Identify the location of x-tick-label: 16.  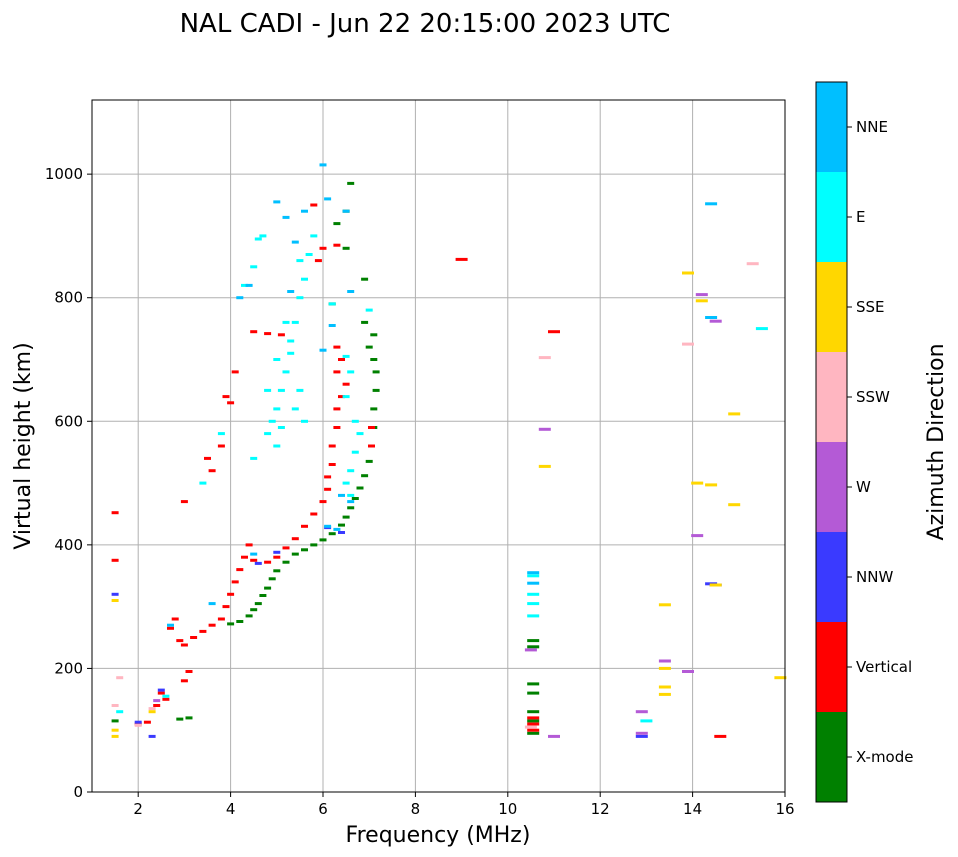
(784, 809).